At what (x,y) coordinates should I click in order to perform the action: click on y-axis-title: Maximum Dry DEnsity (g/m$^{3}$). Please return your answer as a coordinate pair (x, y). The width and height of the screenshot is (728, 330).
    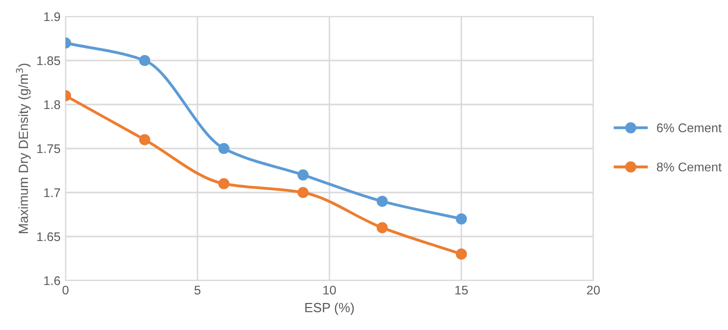
    Looking at the image, I should click on (23, 149).